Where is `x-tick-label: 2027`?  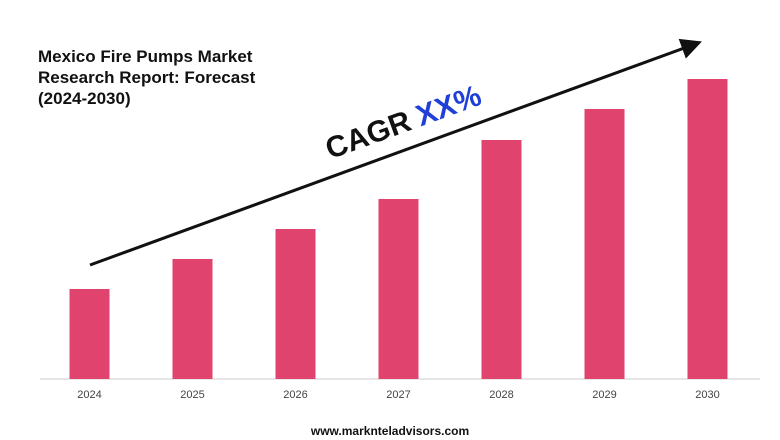 x-tick-label: 2027 is located at coordinates (398, 395).